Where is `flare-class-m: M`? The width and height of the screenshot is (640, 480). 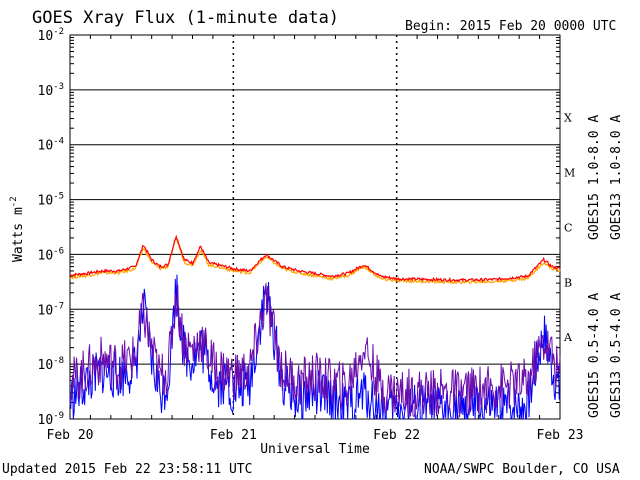
flare-class-m: M is located at coordinates (569, 173).